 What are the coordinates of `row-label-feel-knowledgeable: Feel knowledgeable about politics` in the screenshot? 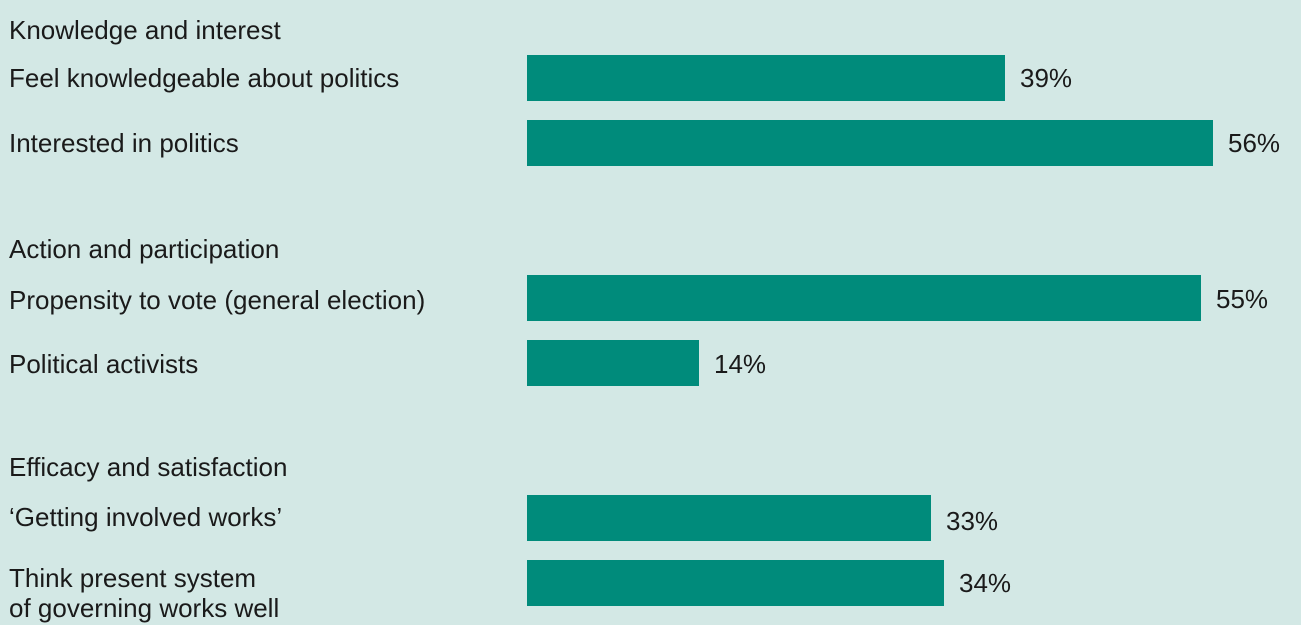 It's located at (204, 78).